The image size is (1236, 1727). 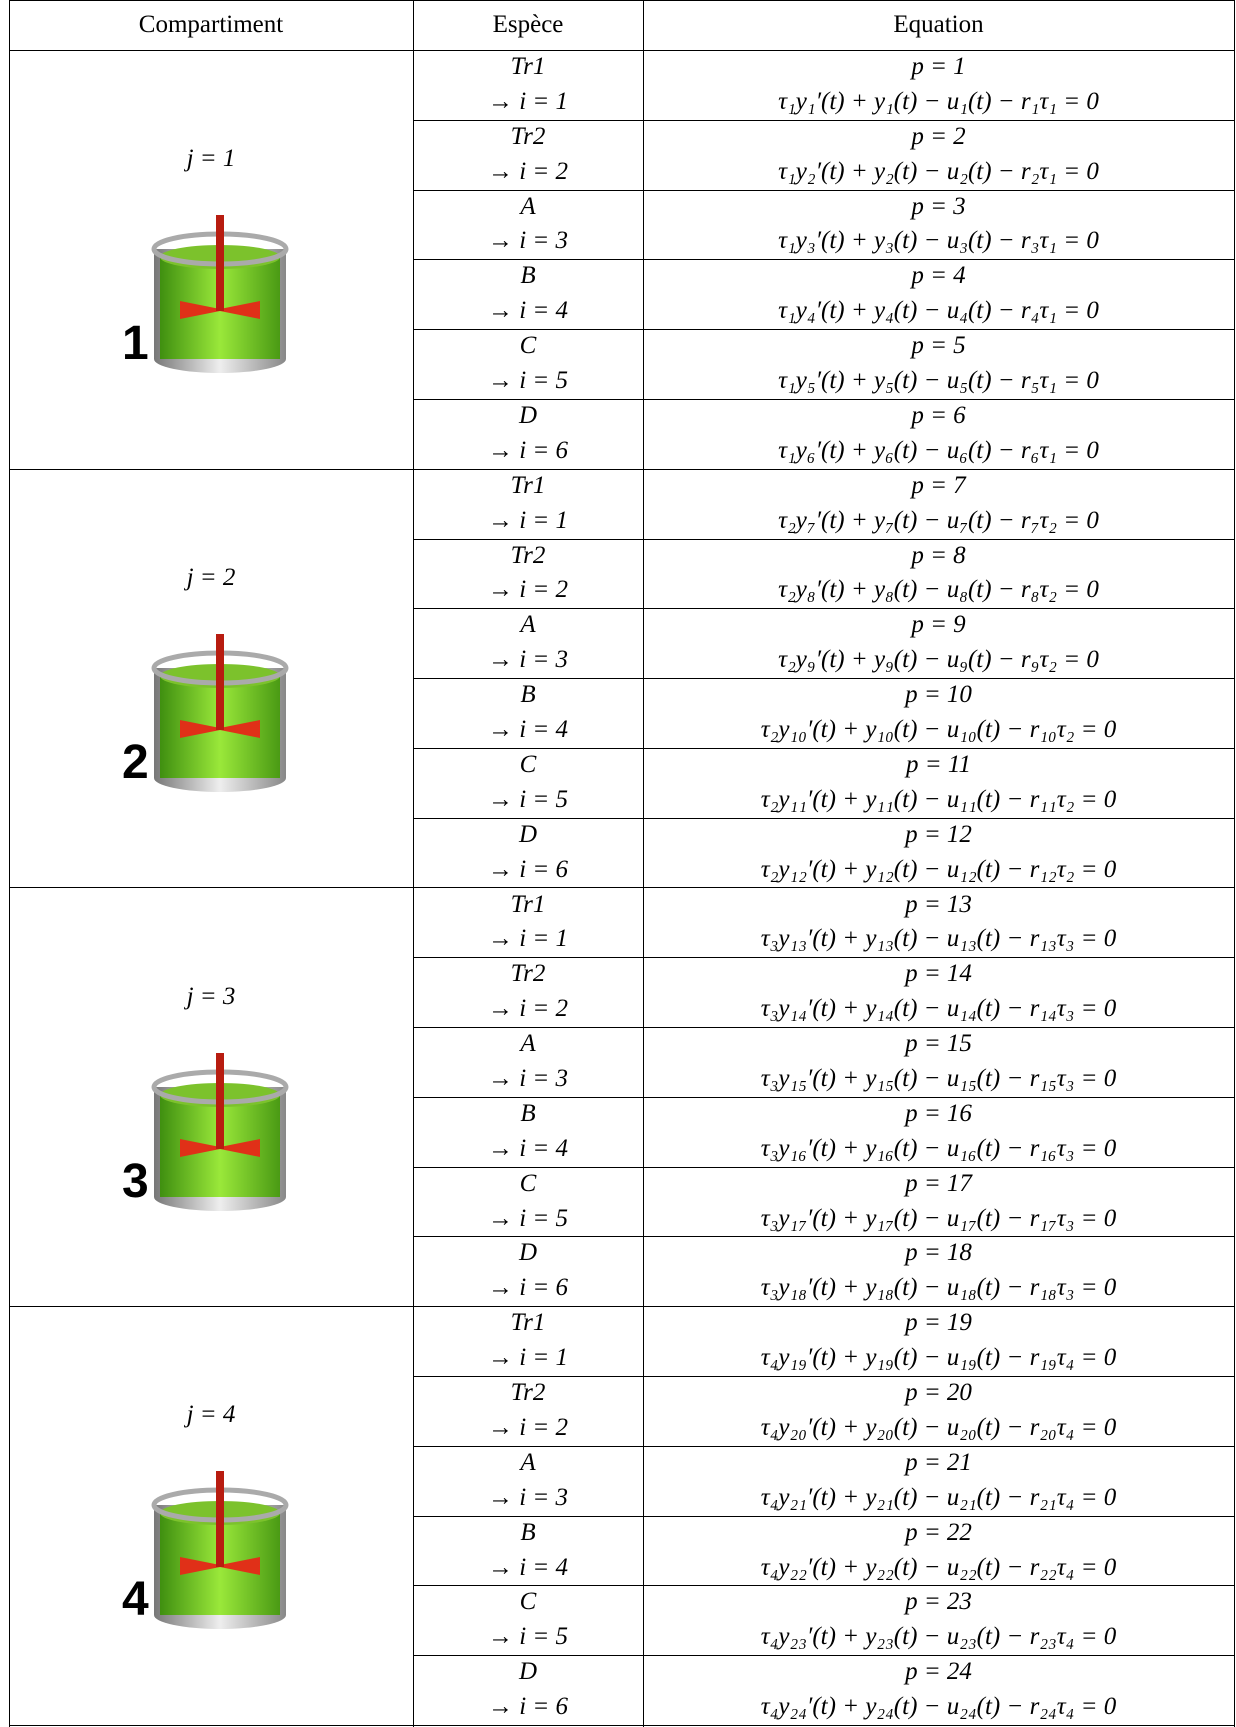 What do you see at coordinates (938, 730) in the screenshot?
I see `equation: τ₂y₁₀′(t) + y₁₀(t) − u₁₀(t) − r₁₀τ₂ = 0` at bounding box center [938, 730].